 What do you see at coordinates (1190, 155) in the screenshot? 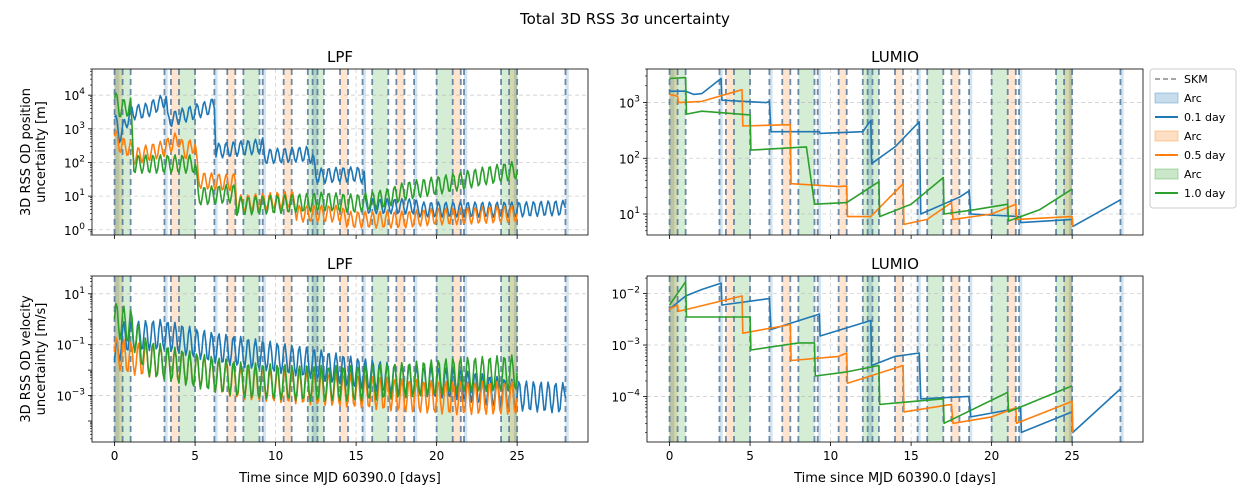
I see `legend-entry: 0.5 day` at bounding box center [1190, 155].